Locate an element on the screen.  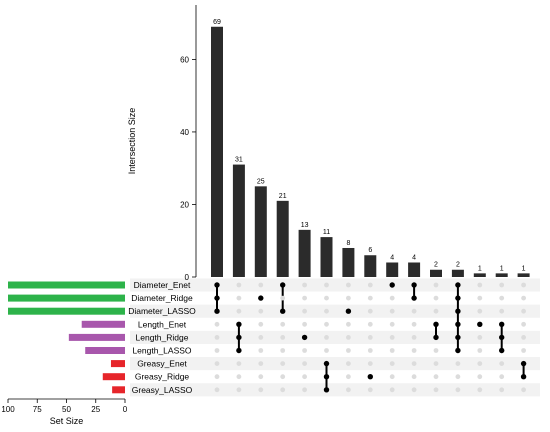
set-name-label: Greasy_Ridge is located at coordinates (162, 377).